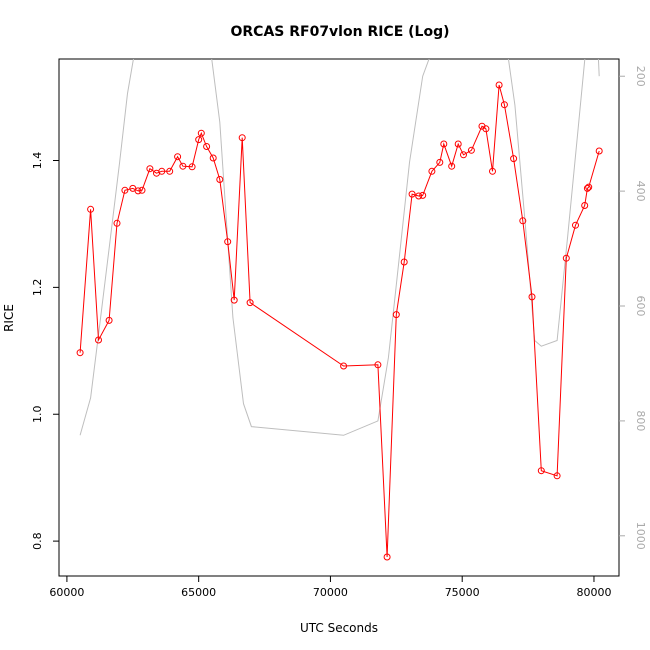  What do you see at coordinates (37, 414) in the screenshot?
I see `y-tick-label: 1.0` at bounding box center [37, 414].